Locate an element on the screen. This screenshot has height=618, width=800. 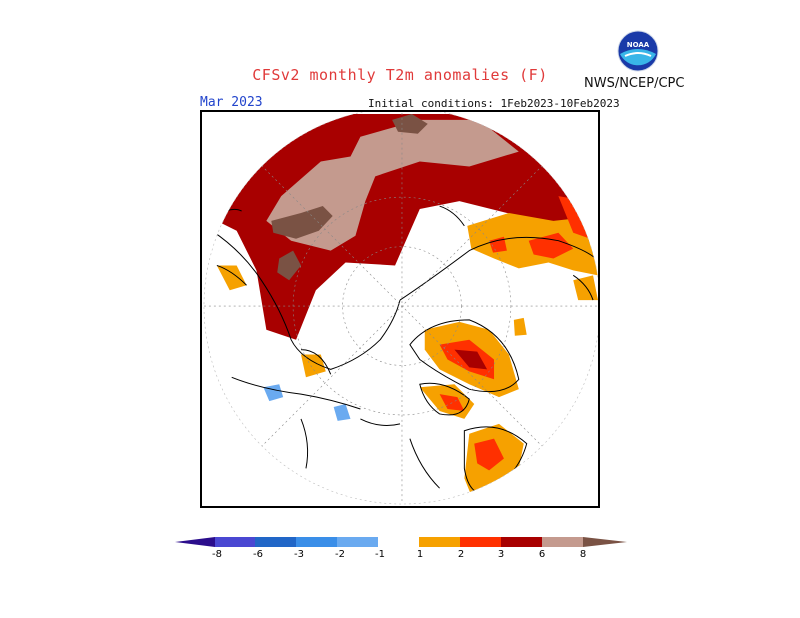
chart-title: CFSv2 monthly T2m anomalies (F) is located at coordinates (400, 75).